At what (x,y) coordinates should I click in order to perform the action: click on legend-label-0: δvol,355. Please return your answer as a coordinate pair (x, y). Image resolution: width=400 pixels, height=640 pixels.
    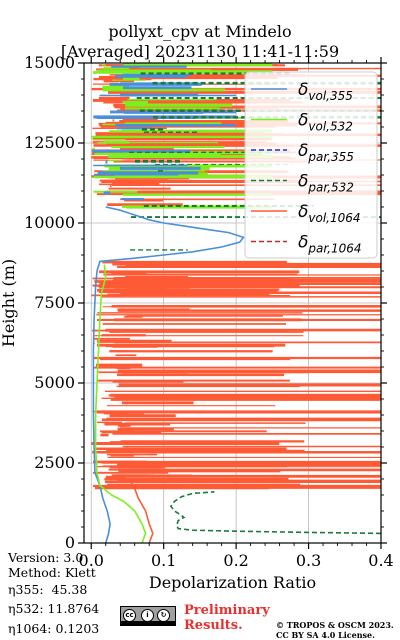
    Looking at the image, I should click on (325, 91).